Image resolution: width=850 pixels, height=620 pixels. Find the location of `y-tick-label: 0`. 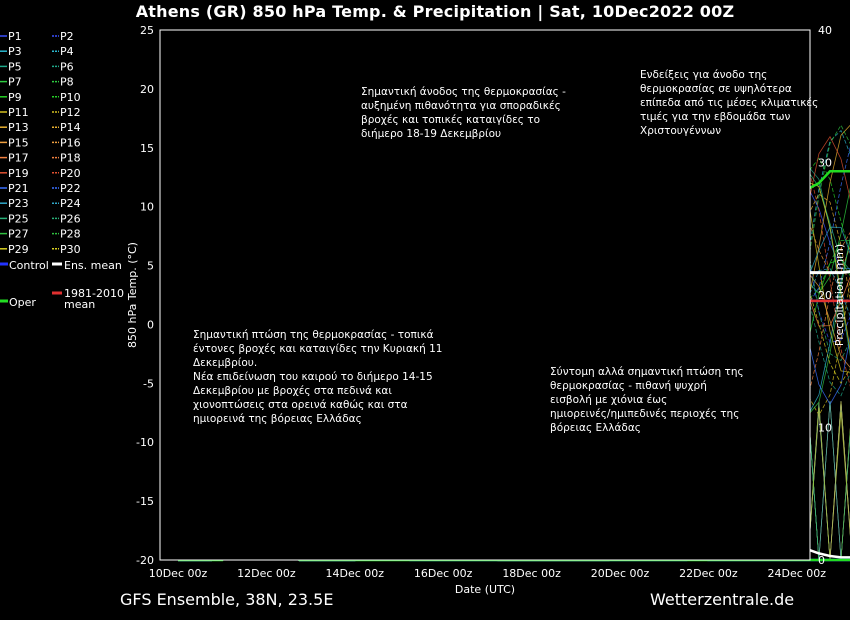

y-tick-label: 0 is located at coordinates (150, 324).